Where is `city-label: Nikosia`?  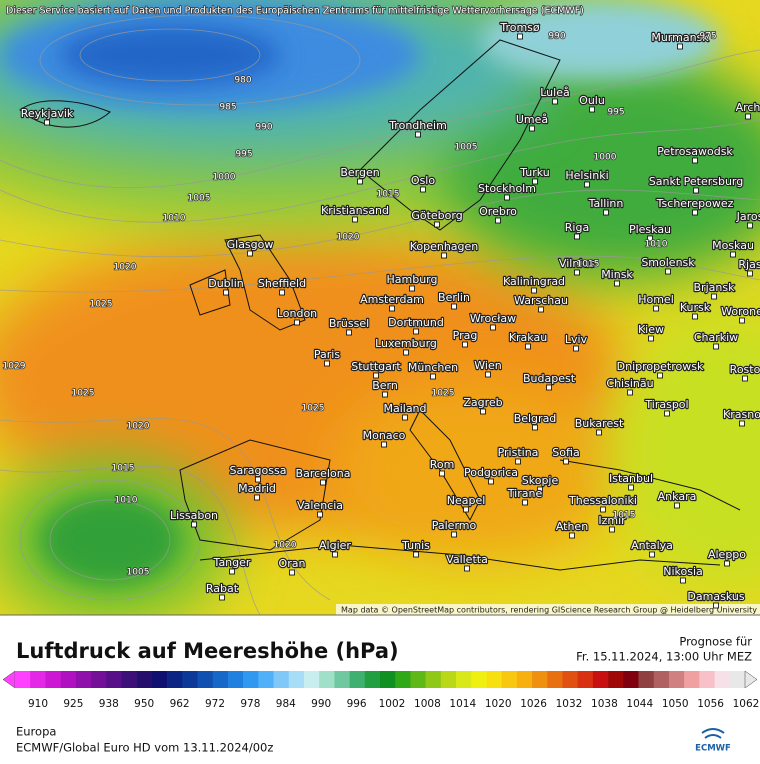 city-label: Nikosia is located at coordinates (683, 571).